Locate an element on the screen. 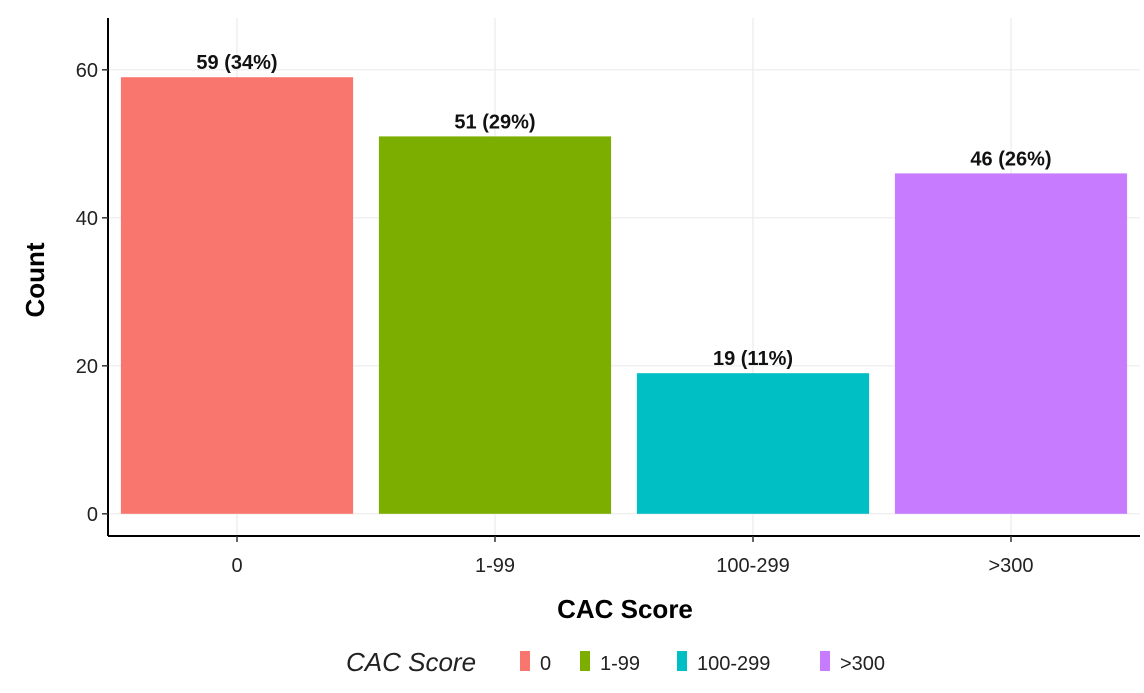 The image size is (1144, 693). x-tick-label: 0 is located at coordinates (236, 566).